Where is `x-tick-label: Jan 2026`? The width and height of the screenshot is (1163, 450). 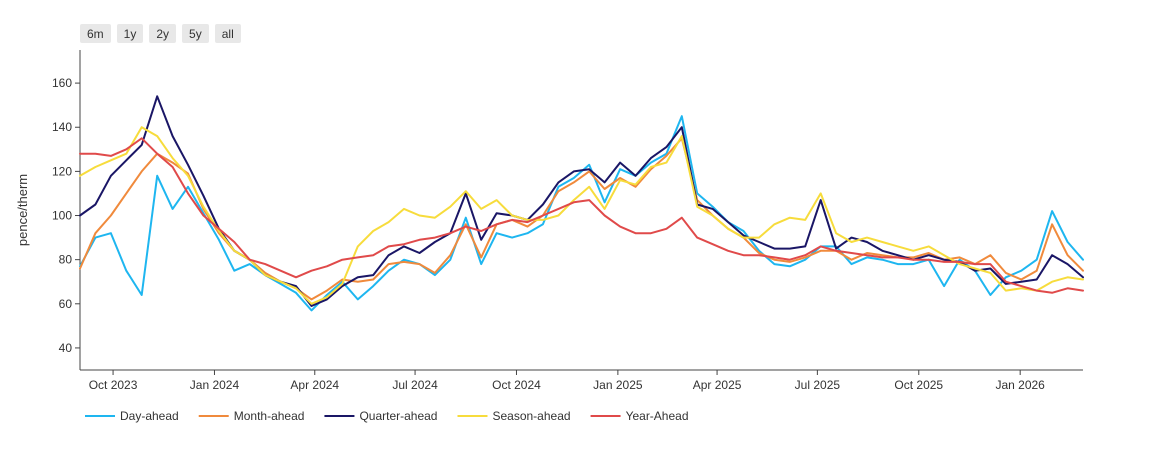
x-tick-label: Jan 2026 is located at coordinates (1020, 385).